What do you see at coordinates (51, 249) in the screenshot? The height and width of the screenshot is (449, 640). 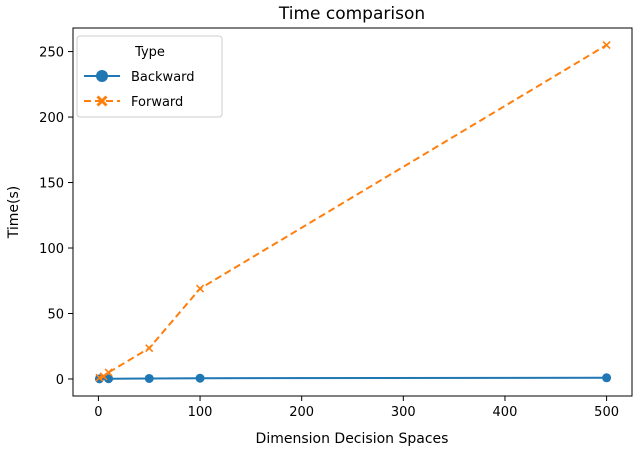 I see `y-tick-label: 100` at bounding box center [51, 249].